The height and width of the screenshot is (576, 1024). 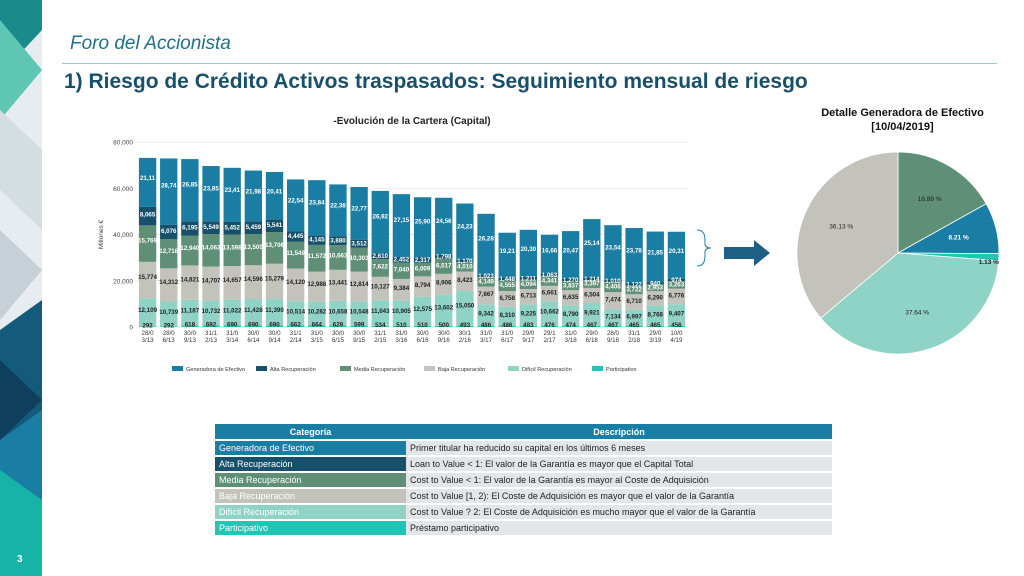 What do you see at coordinates (550, 275) in the screenshot?
I see `data-label: 1,063` at bounding box center [550, 275].